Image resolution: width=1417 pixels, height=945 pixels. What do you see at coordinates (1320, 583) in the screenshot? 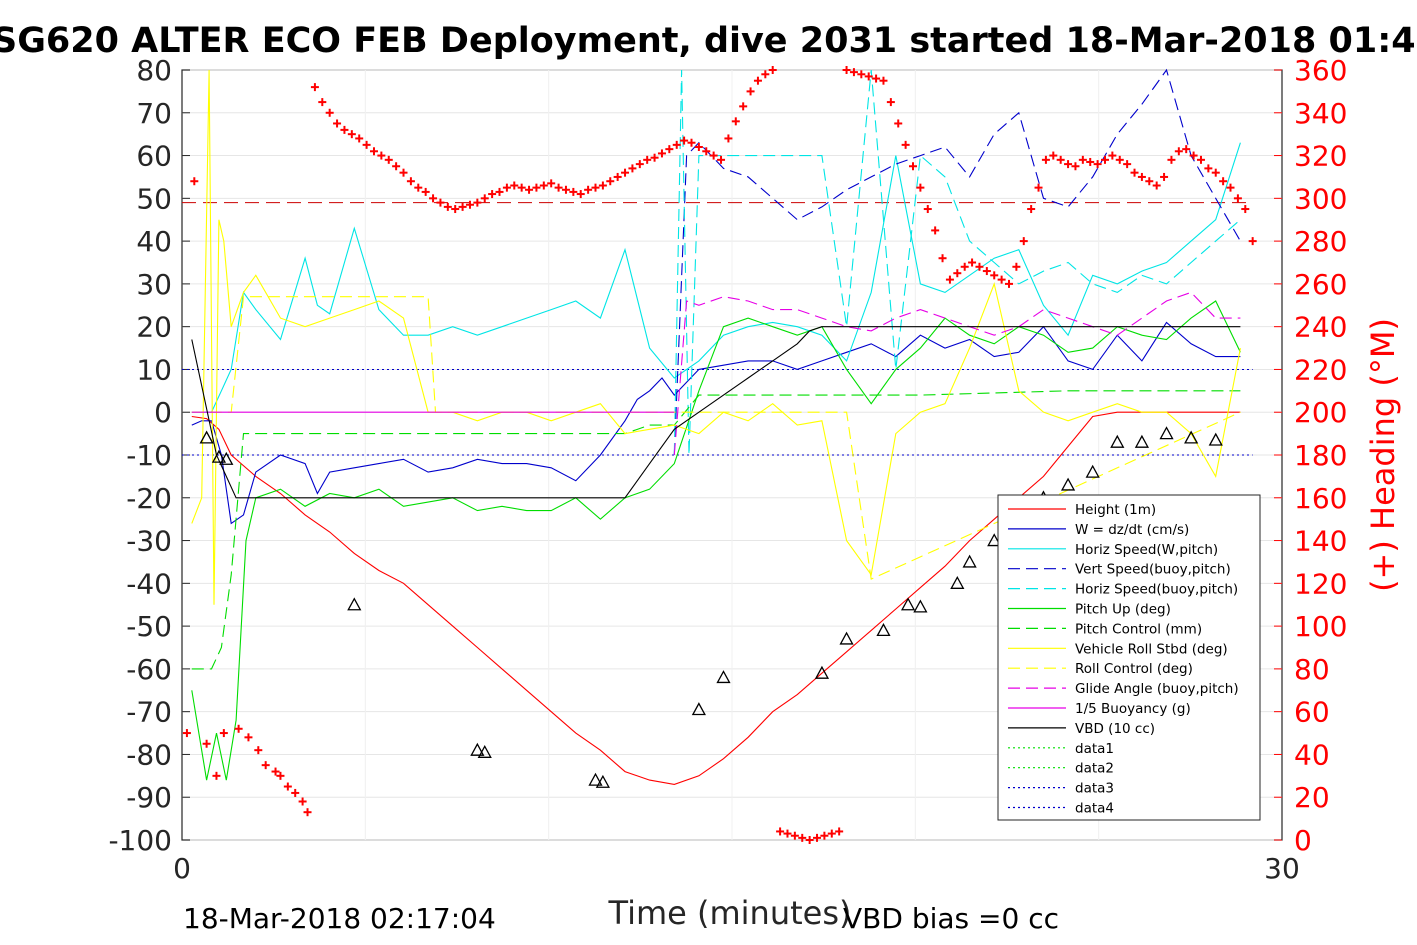
I see `y-right-tick-label: 120` at bounding box center [1320, 583].